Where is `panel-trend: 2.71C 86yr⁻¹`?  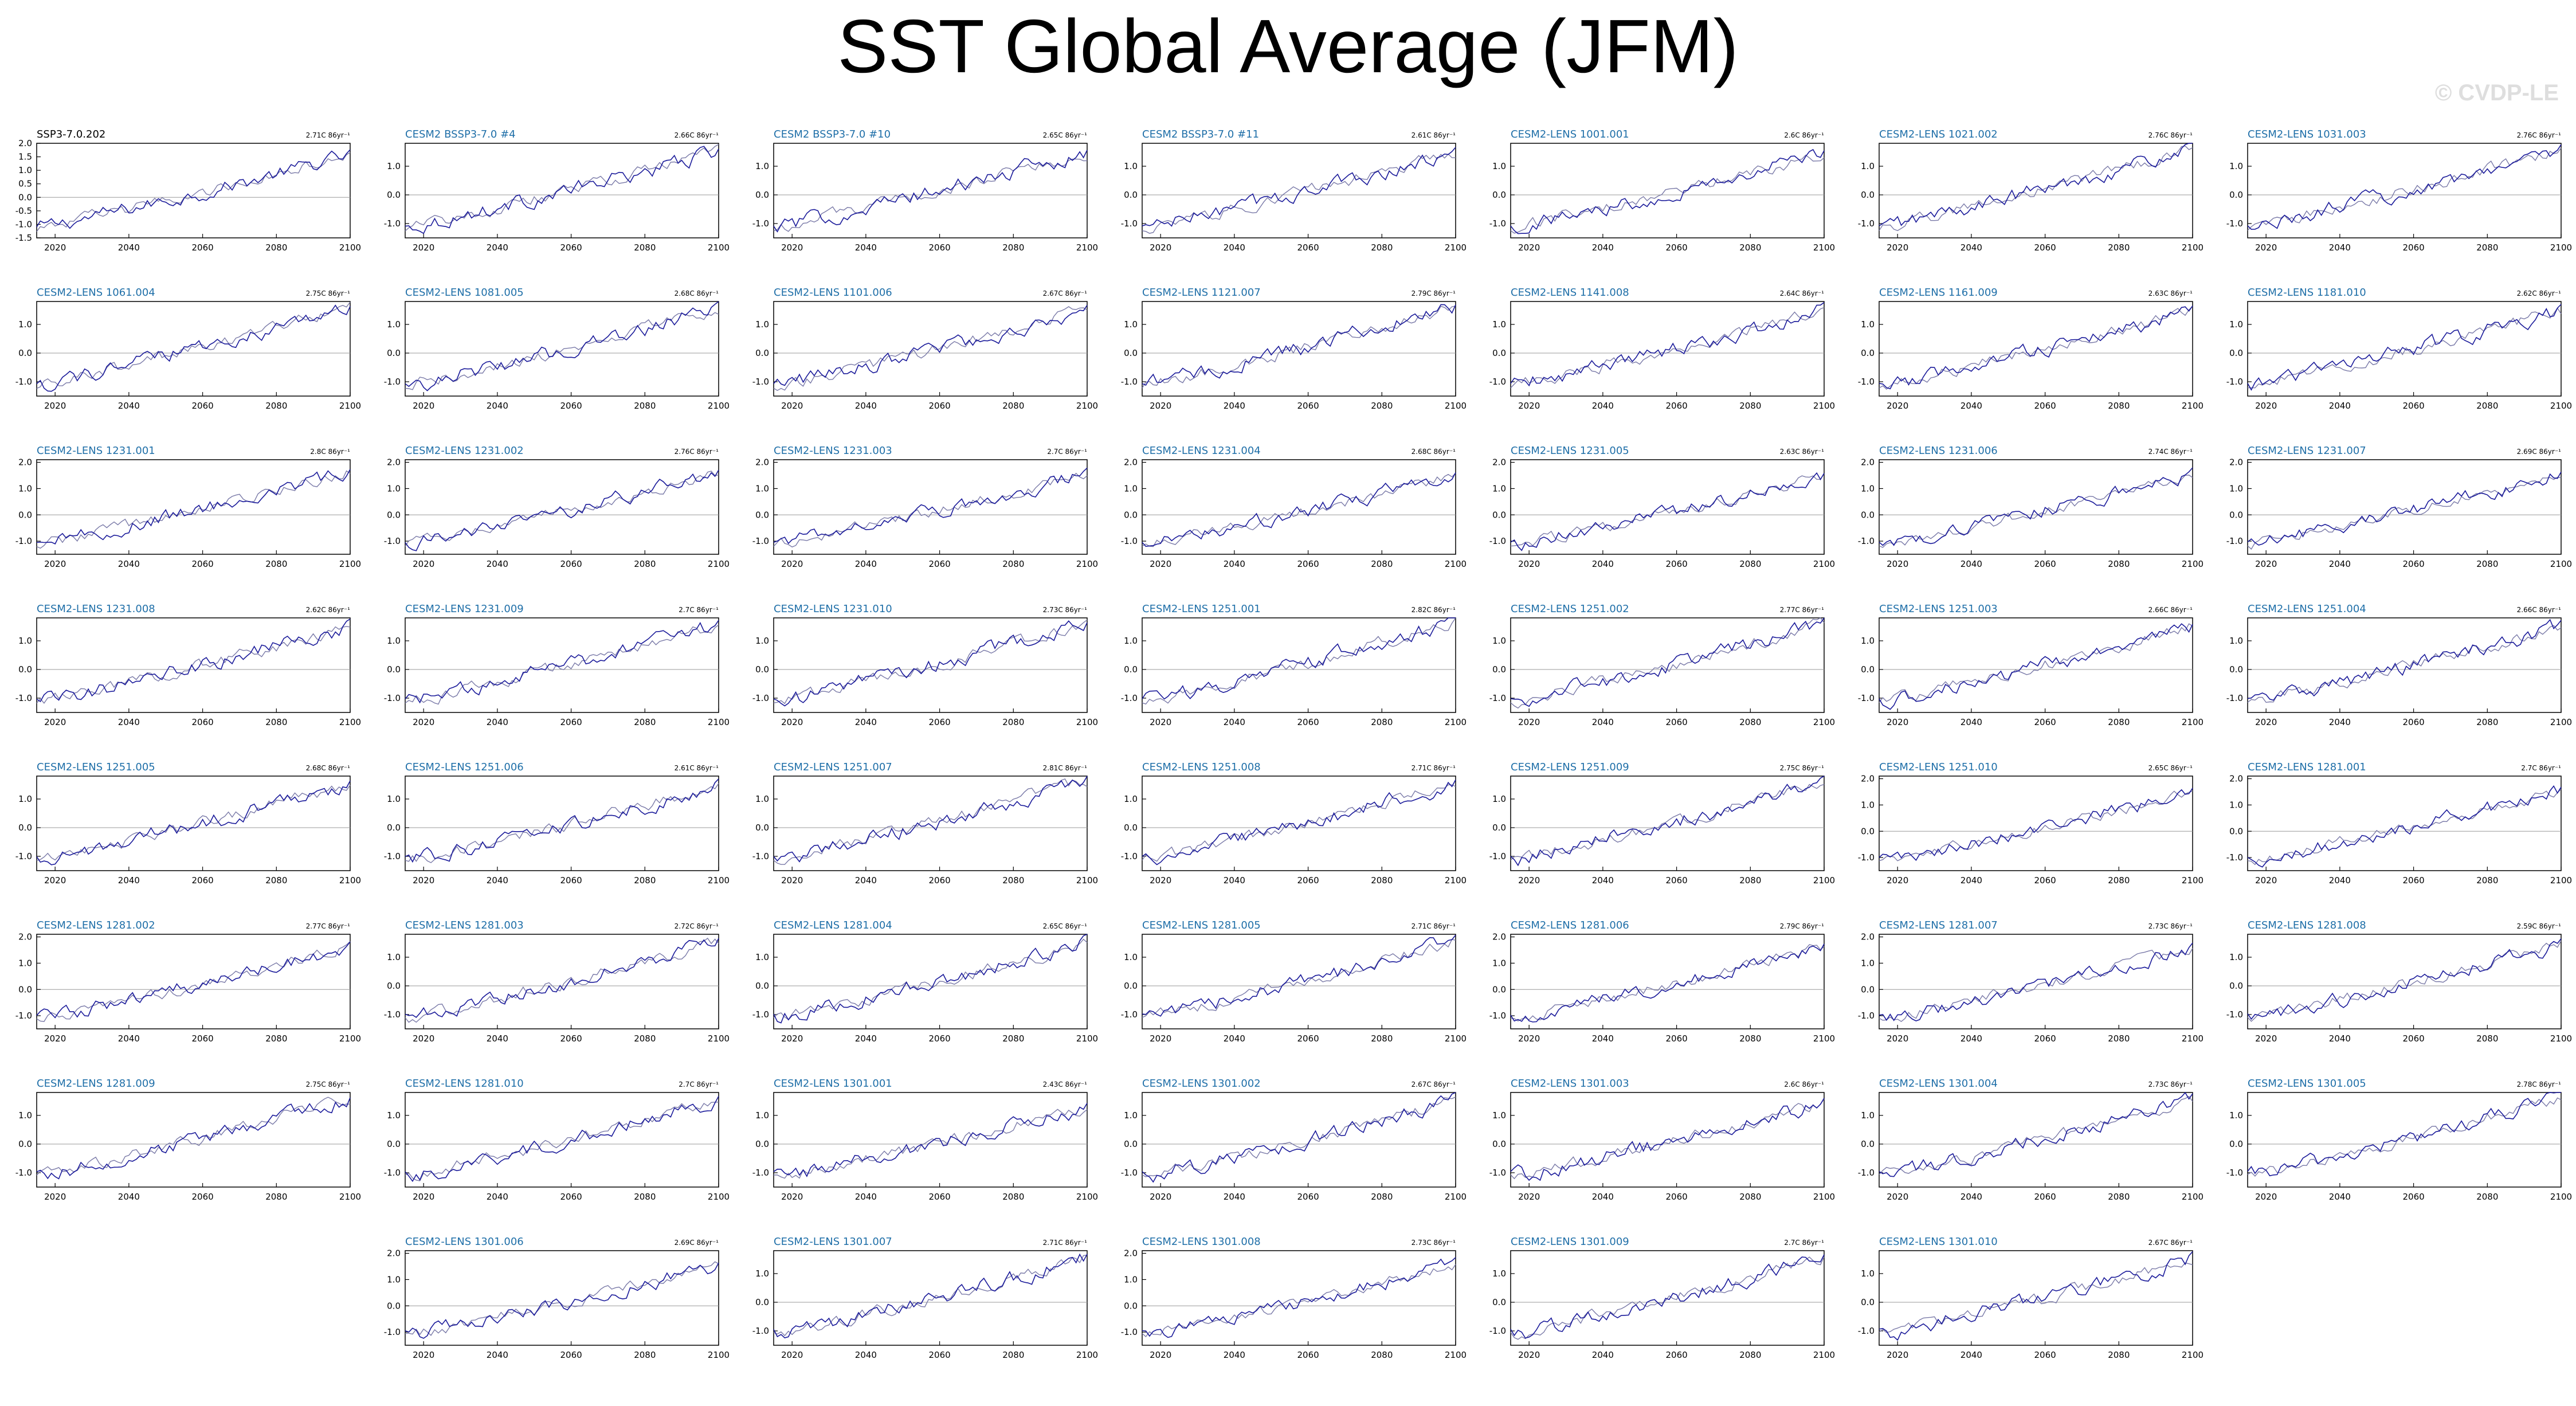 panel-trend: 2.71C 86yr⁻¹ is located at coordinates (1433, 768).